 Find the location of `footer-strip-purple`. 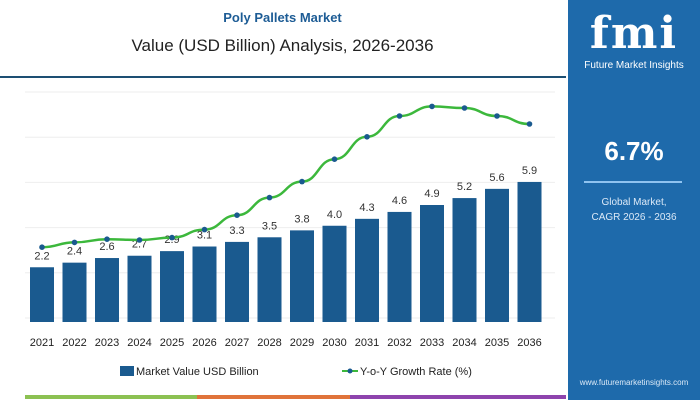

footer-strip-purple is located at coordinates (458, 397).